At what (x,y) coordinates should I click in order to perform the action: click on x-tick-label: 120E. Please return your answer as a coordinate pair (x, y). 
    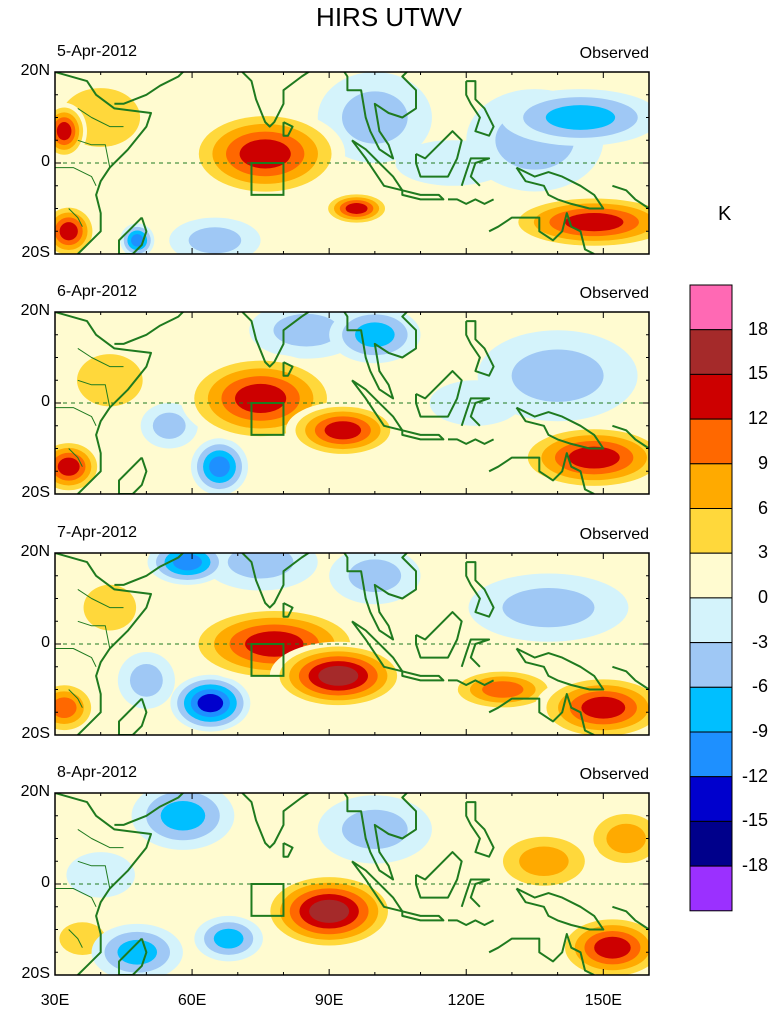
    Looking at the image, I should click on (466, 1000).